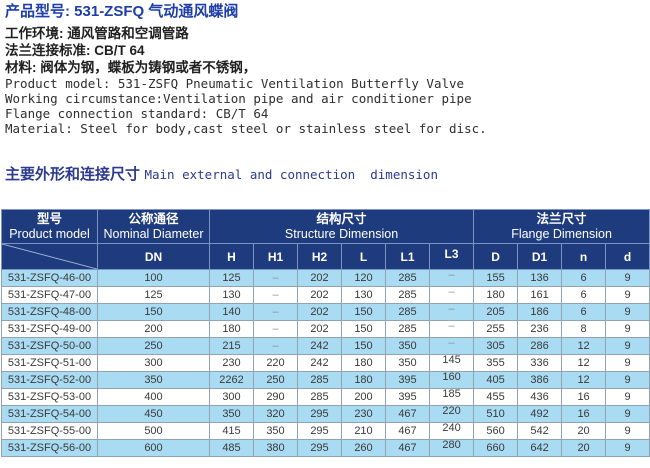 Image resolution: width=650 pixels, height=468 pixels. I want to click on model-cell: 531-ZSFQ-51-00, so click(49, 363).